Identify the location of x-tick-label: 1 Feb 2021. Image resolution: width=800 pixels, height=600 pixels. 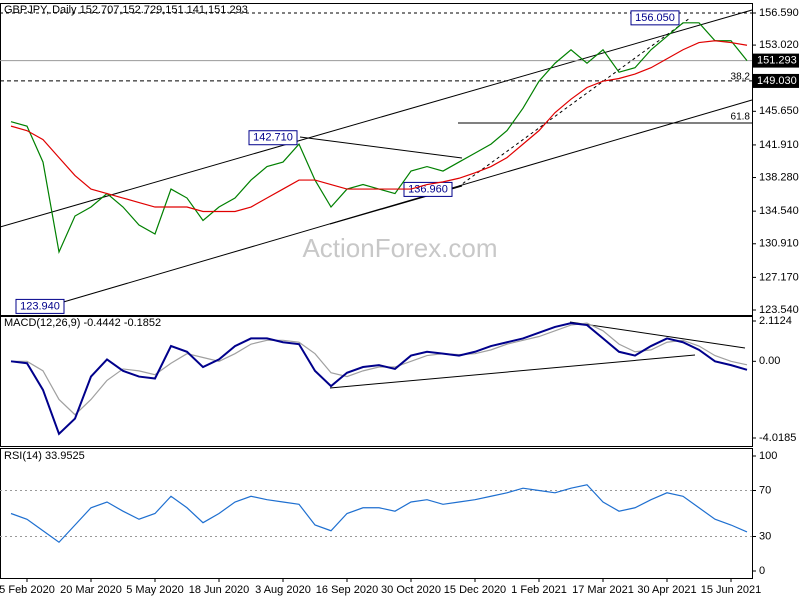
(539, 590).